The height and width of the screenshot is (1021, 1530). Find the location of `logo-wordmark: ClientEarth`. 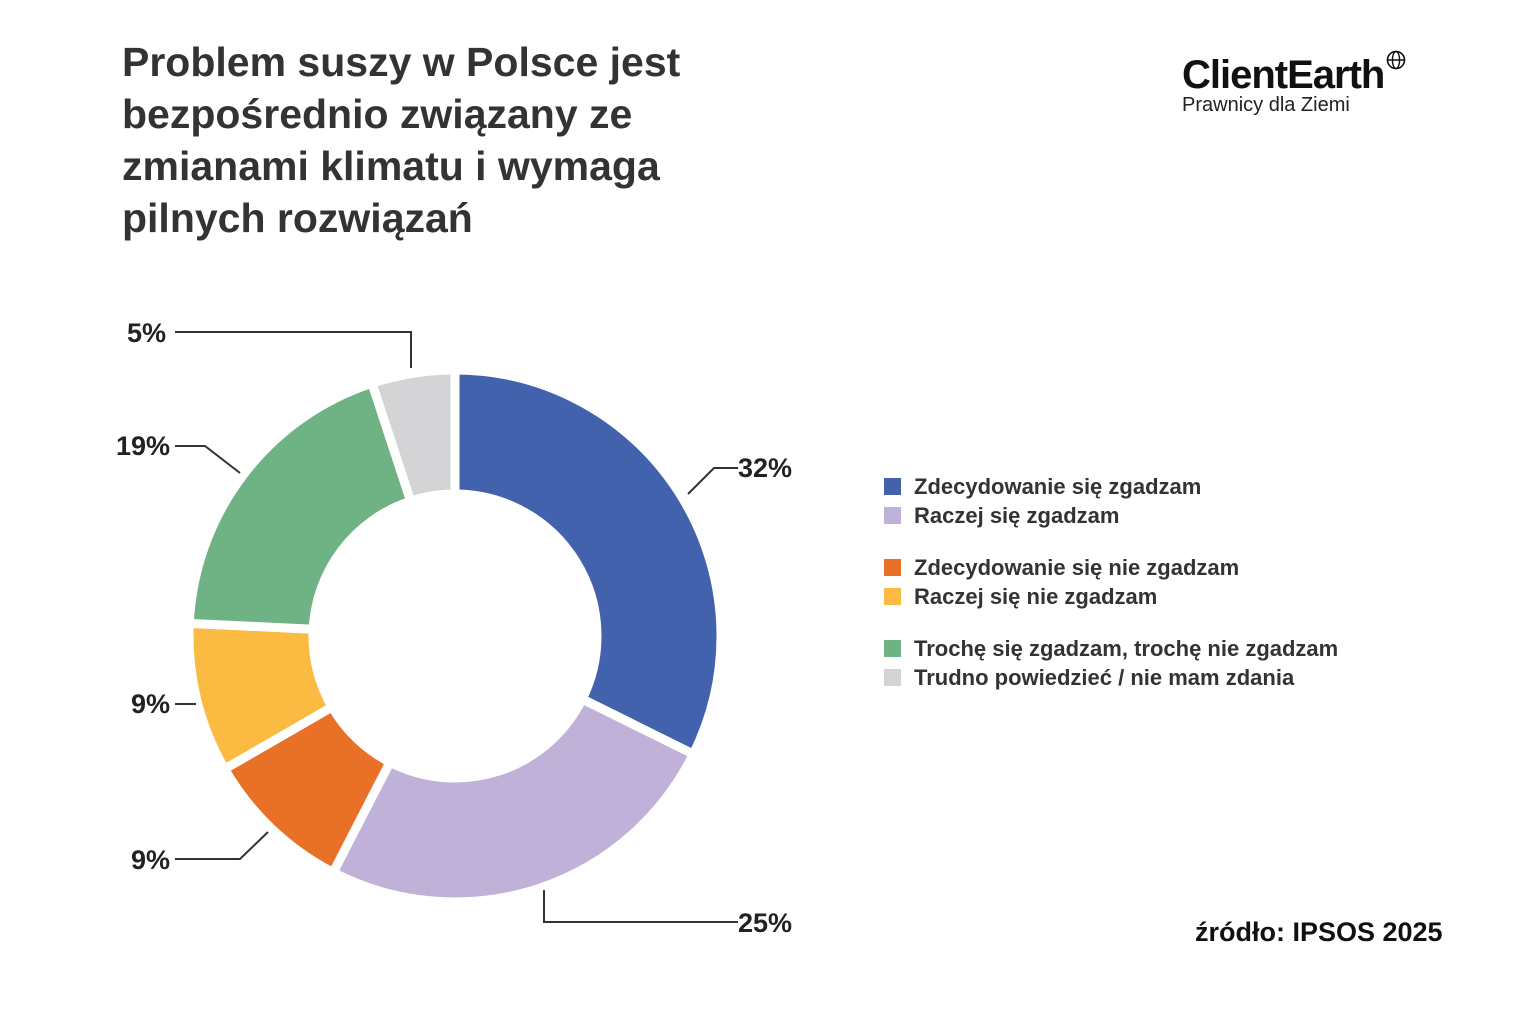

logo-wordmark: ClientEarth is located at coordinates (1294, 75).